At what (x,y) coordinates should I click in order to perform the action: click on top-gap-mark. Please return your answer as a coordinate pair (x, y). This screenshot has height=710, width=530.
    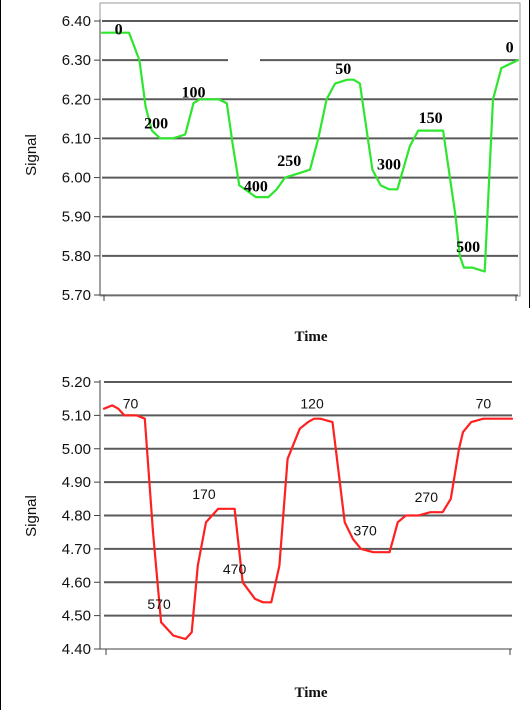
    Looking at the image, I should click on (244, 59).